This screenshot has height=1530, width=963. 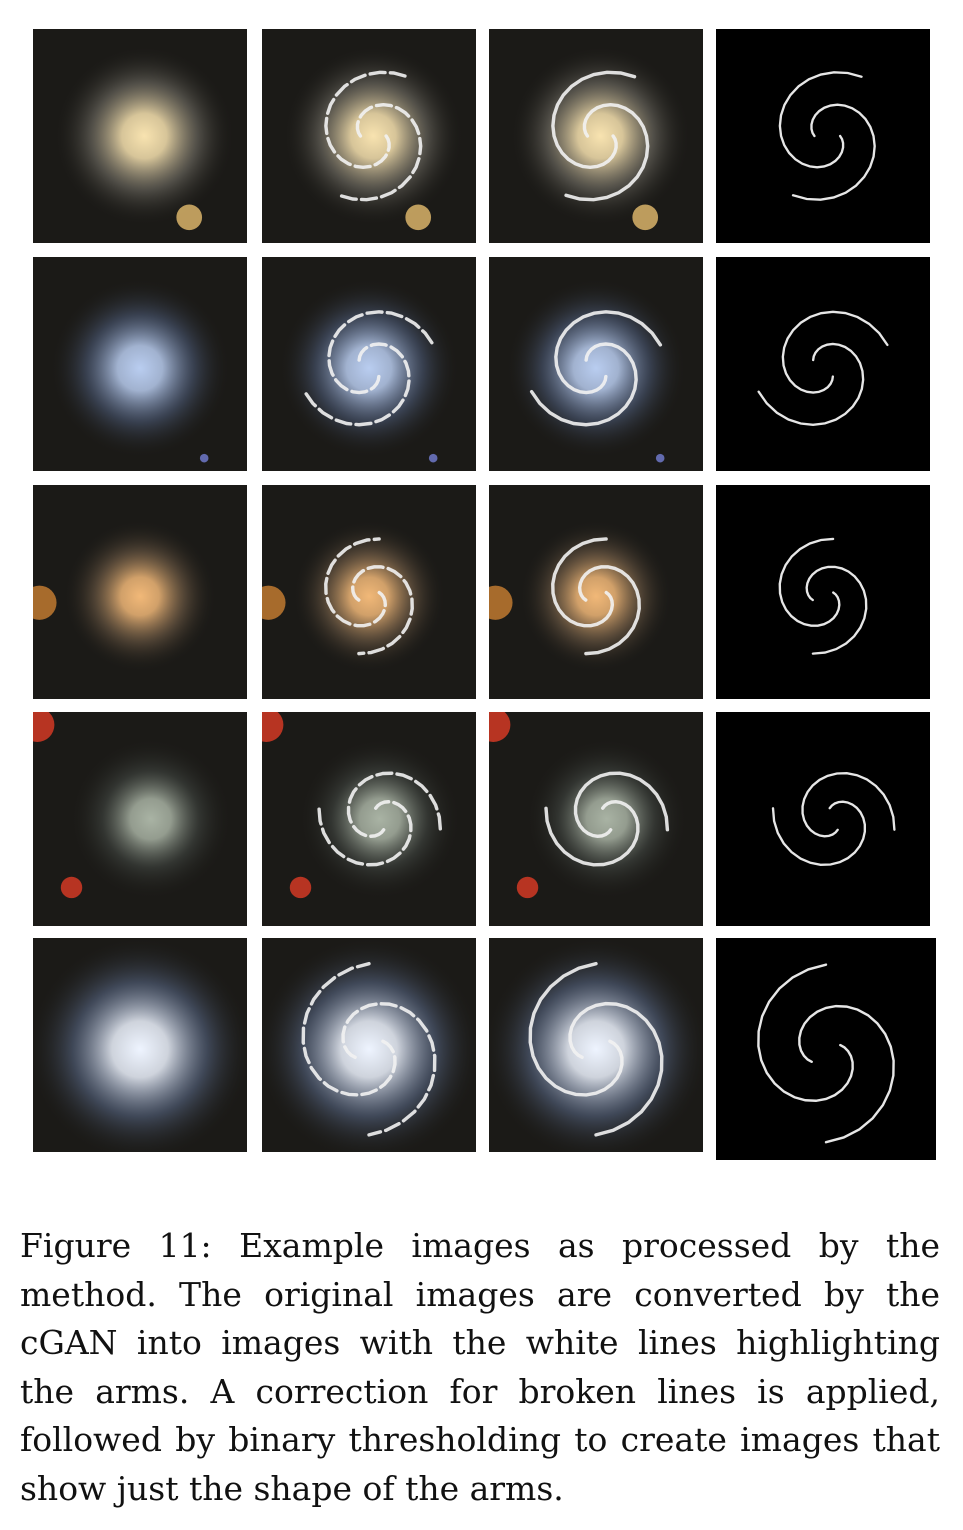 I want to click on row2-cgan-image, so click(x=369, y=364).